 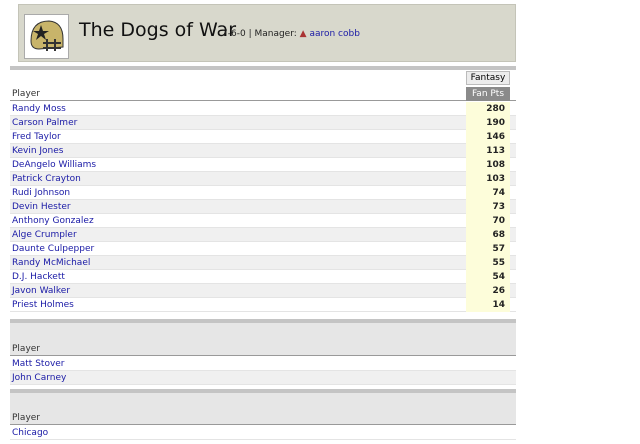 What do you see at coordinates (38, 364) in the screenshot?
I see `player-link: Matt Stover` at bounding box center [38, 364].